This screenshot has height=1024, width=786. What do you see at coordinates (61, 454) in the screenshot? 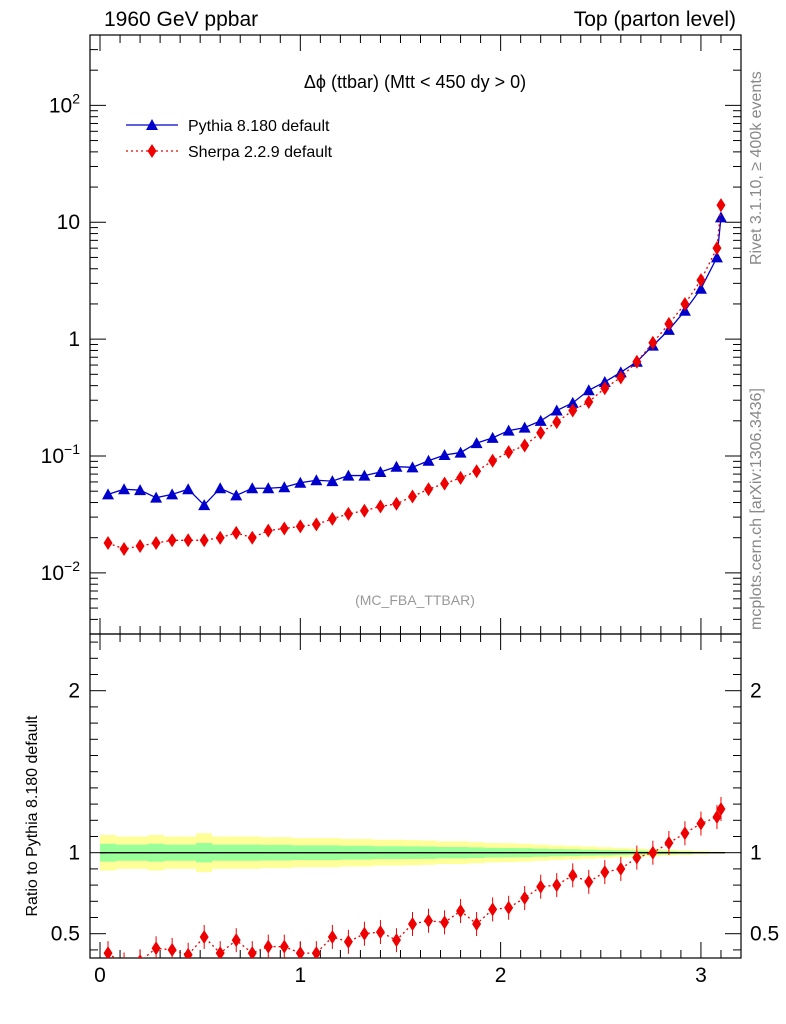
I see `y-tick-label: 10⁻¹` at bounding box center [61, 454].